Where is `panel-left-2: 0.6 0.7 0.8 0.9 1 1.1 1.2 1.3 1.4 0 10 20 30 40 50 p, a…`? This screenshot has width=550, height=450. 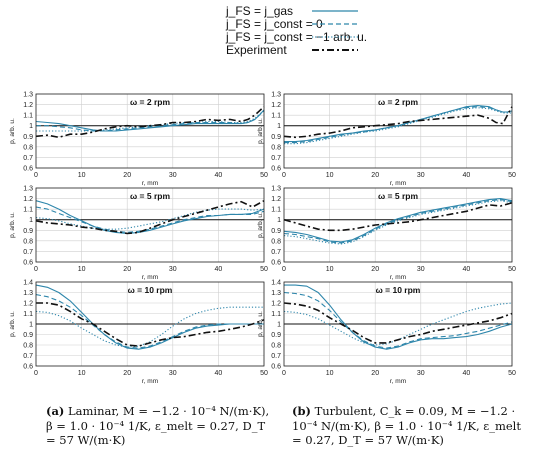 panel-left-2: 0.6 0.7 0.8 0.9 1 1.1 1.2 1.3 1.4 0 10 20 30 40 50 p, a… is located at coordinates (138, 333).